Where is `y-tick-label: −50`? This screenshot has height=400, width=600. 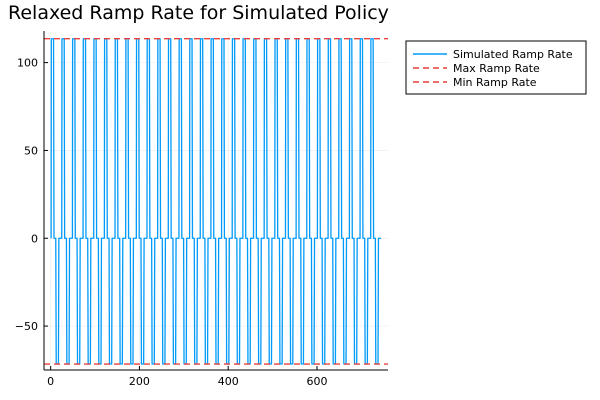
y-tick-label: −50 is located at coordinates (26, 326).